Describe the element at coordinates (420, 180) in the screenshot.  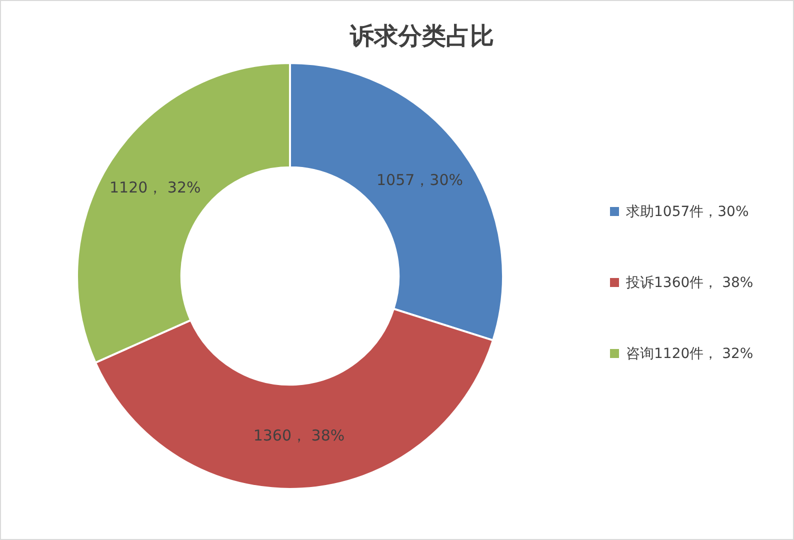
I see `data-label: 1057，30%` at that location.